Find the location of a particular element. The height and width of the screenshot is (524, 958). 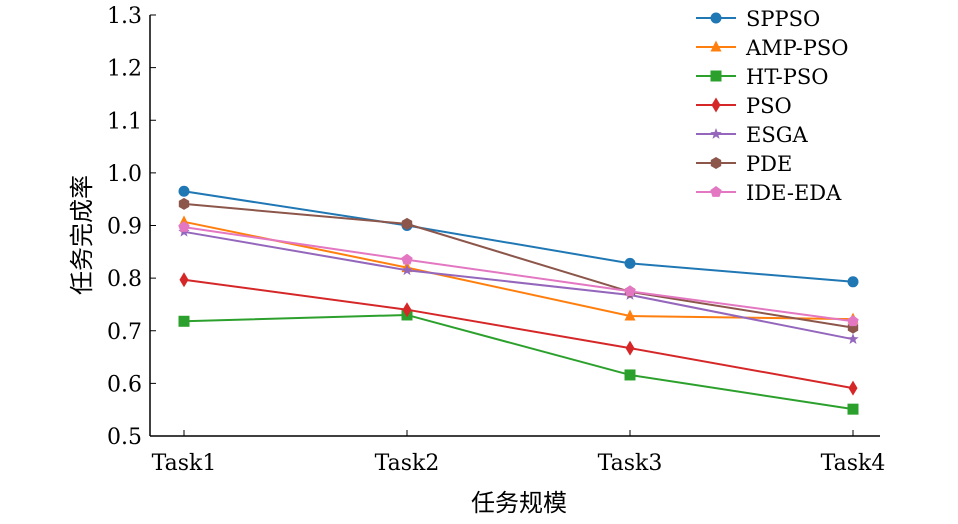

legend-label: ESGA is located at coordinates (777, 135).